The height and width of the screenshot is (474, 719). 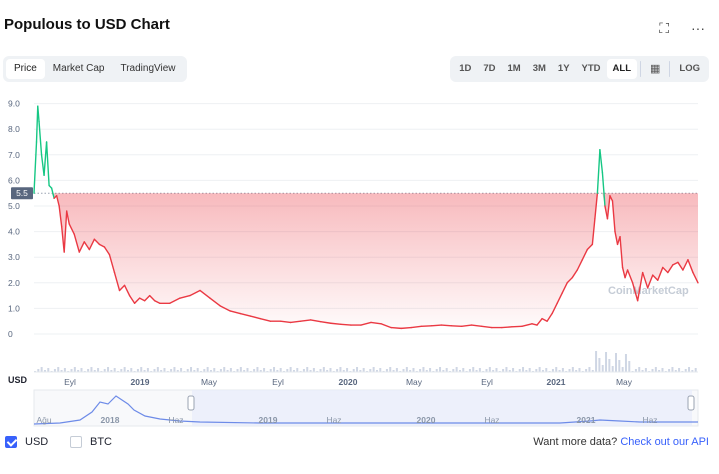 What do you see at coordinates (689, 68) in the screenshot?
I see `log-toggle: LOG` at bounding box center [689, 68].